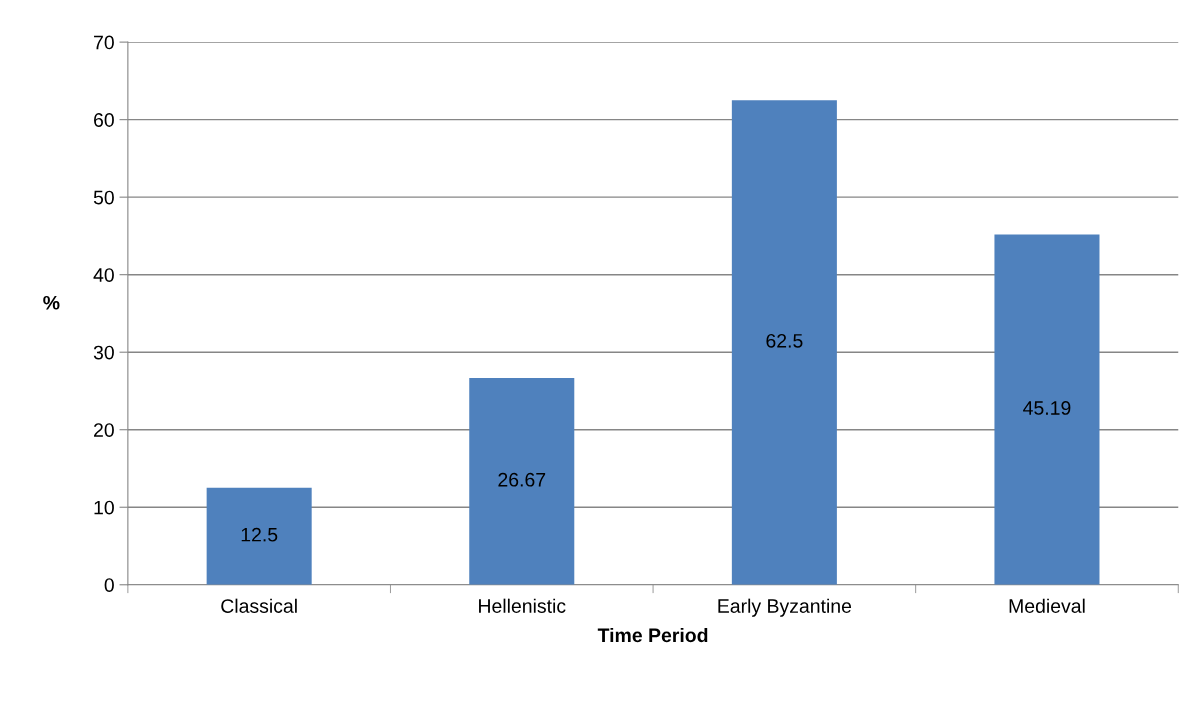  What do you see at coordinates (522, 605) in the screenshot?
I see `x-tick-label: Hellenistic` at bounding box center [522, 605].